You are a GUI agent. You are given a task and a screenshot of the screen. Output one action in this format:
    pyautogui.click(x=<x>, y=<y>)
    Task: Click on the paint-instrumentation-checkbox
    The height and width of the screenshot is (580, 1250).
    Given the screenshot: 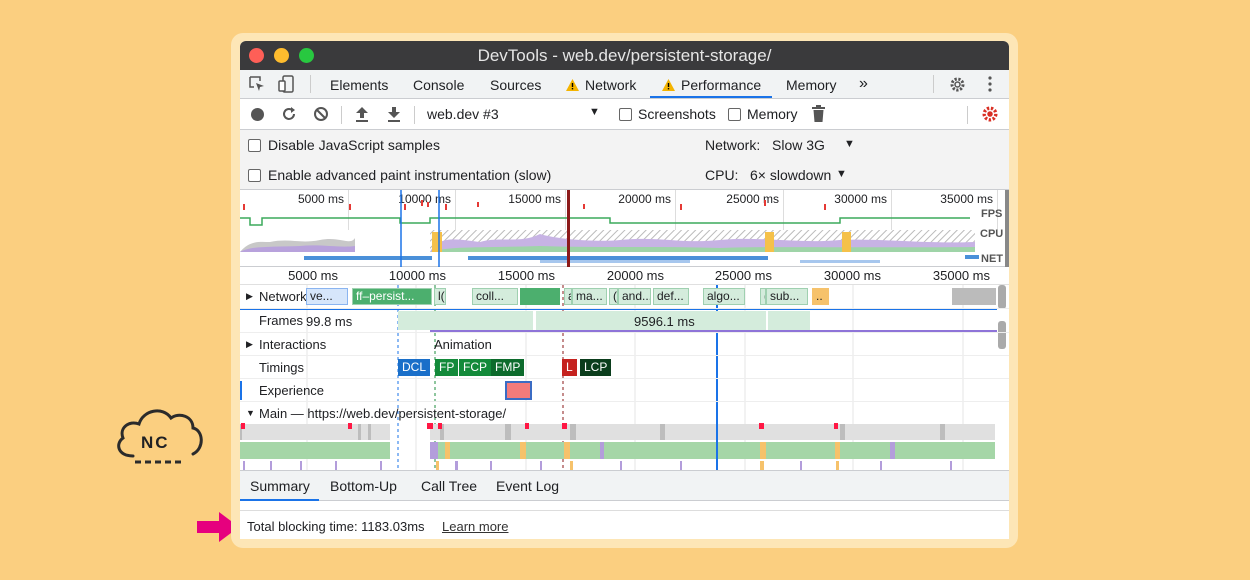 What is the action you would take?
    pyautogui.click(x=254, y=175)
    